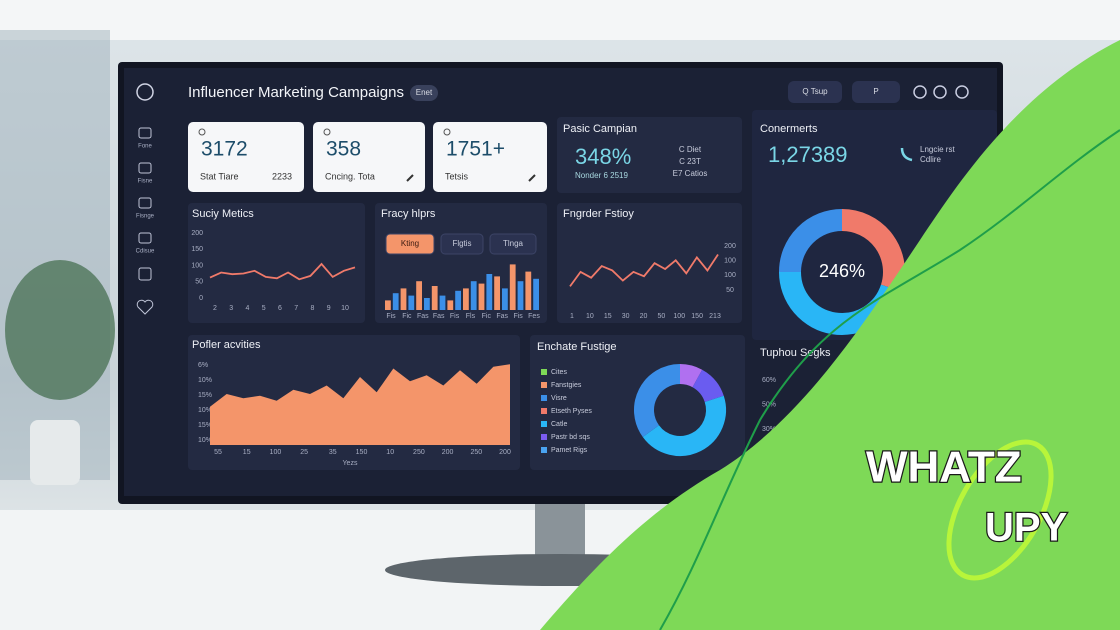 This screenshot has height=630, width=1120. I want to click on x-tick-label: 200, so click(448, 452).